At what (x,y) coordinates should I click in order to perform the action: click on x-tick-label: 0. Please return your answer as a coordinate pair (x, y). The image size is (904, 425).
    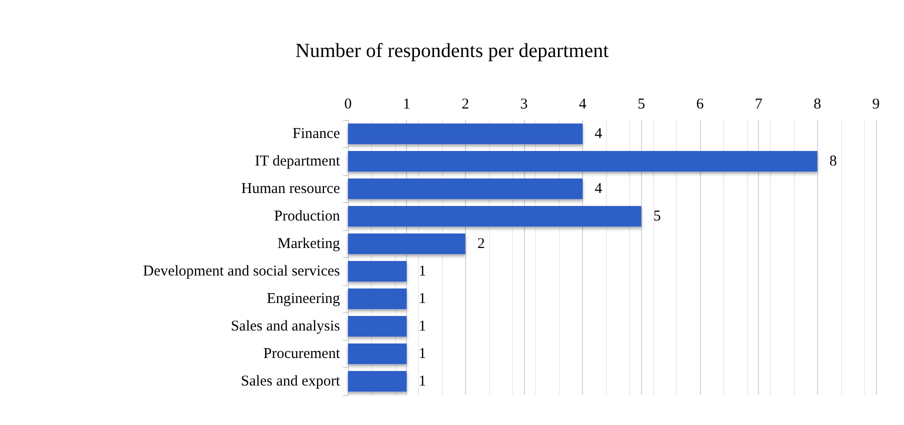
    Looking at the image, I should click on (348, 104).